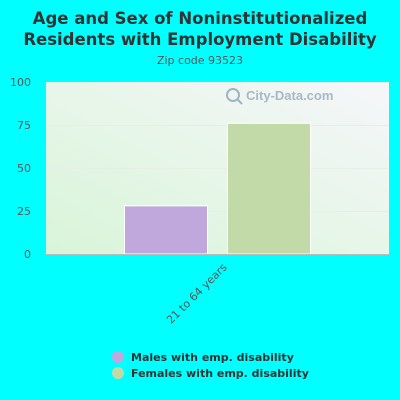  I want to click on legend-label-males: Males with emp. disability, so click(212, 357).